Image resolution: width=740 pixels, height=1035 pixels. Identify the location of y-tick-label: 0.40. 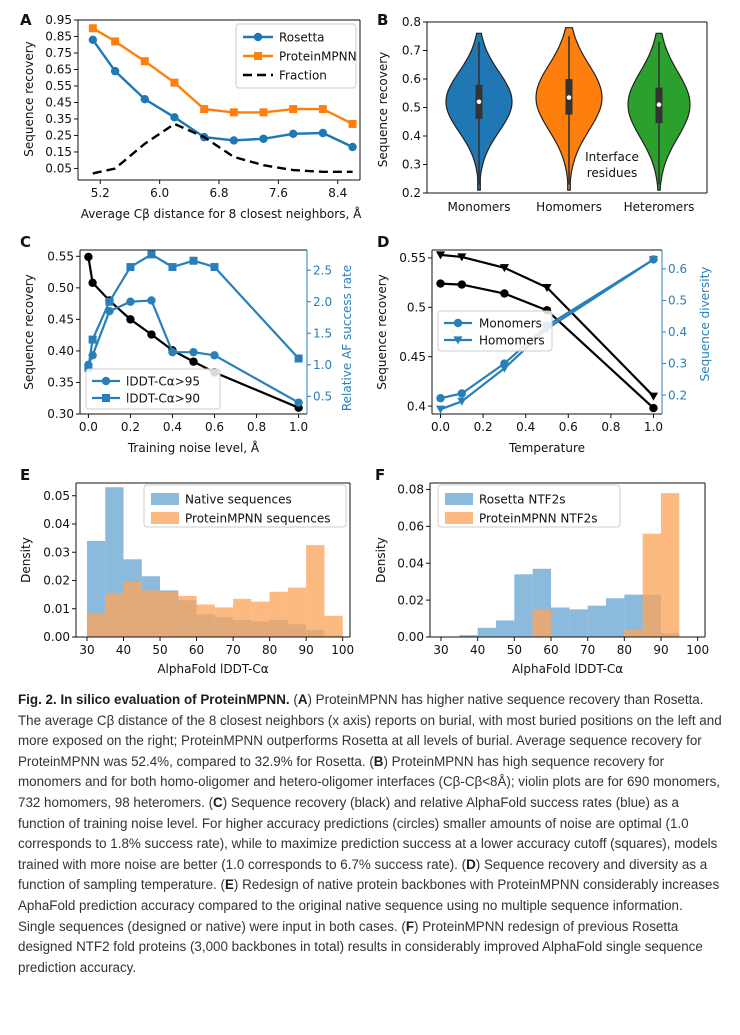
(60, 351).